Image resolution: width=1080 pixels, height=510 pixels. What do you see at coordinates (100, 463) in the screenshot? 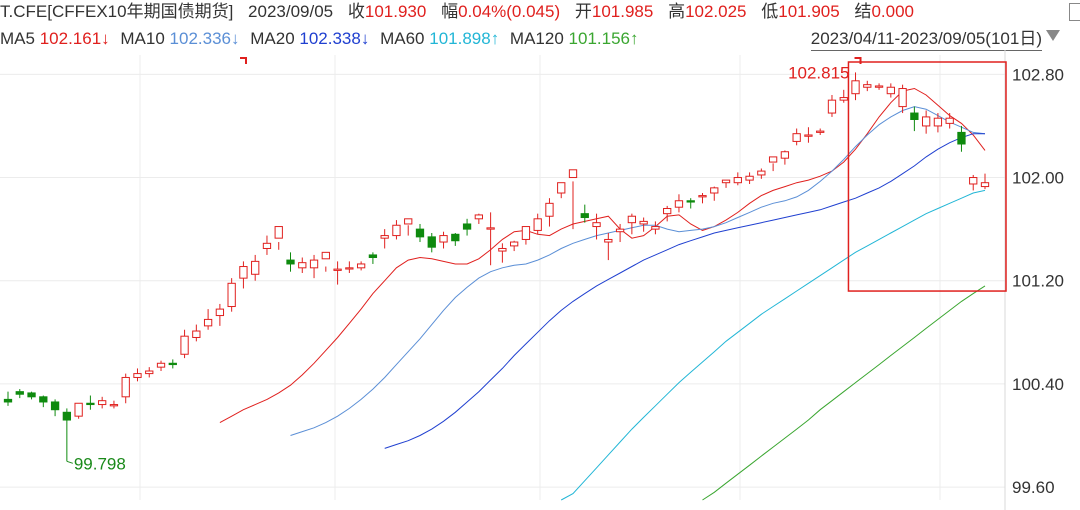
I see `low-price-label: 99.798` at bounding box center [100, 463].